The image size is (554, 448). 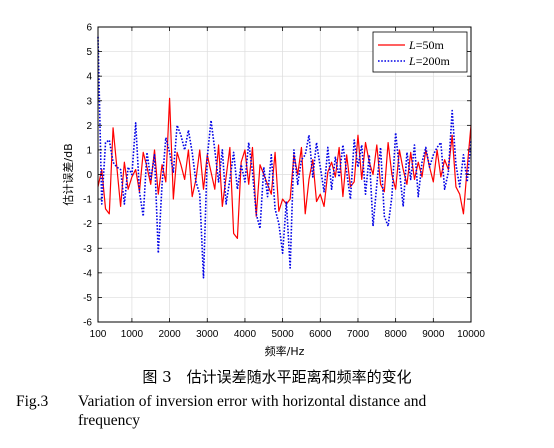 What do you see at coordinates (429, 61) in the screenshot?
I see `legend-label-2: L=200m` at bounding box center [429, 61].